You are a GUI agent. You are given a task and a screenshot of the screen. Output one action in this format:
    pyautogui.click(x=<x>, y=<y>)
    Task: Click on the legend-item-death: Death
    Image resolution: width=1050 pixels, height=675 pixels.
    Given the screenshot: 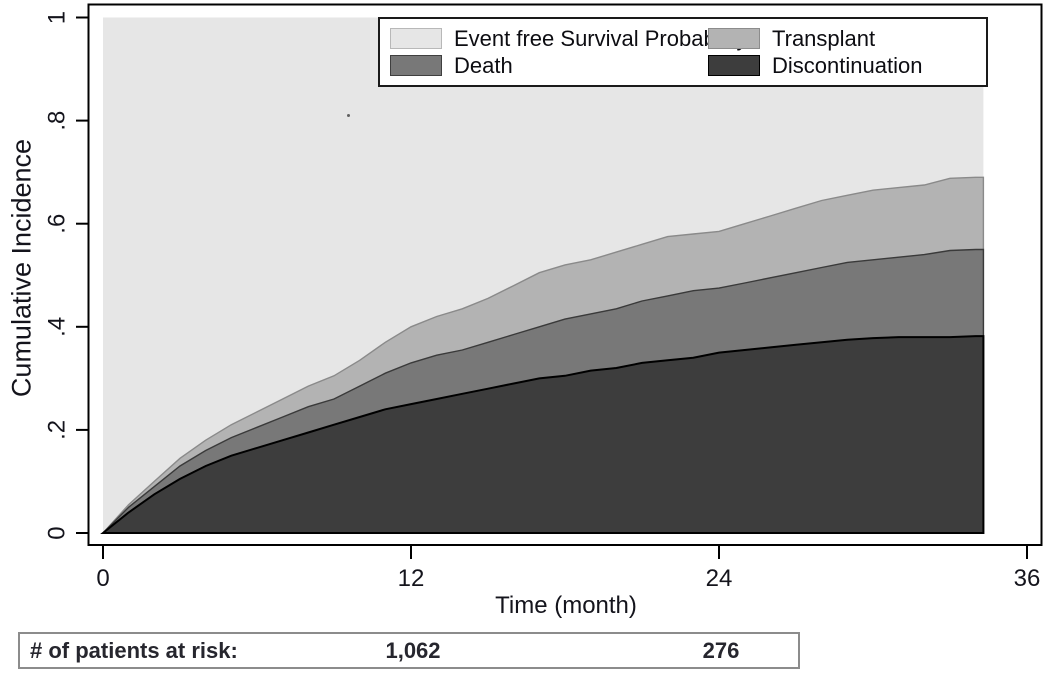 What is the action you would take?
    pyautogui.click(x=549, y=65)
    